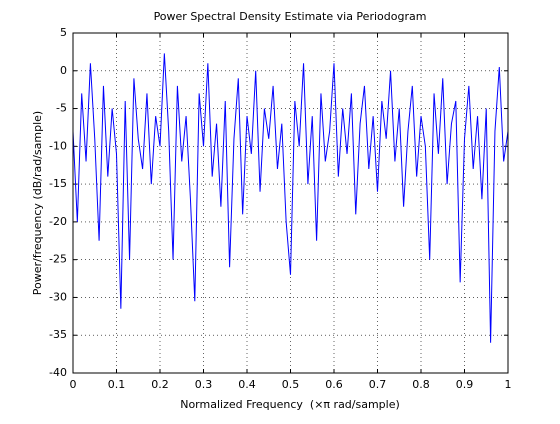 This screenshot has width=560, height=424. Describe the element at coordinates (58, 221) in the screenshot. I see `y-tick-label: -20` at that location.